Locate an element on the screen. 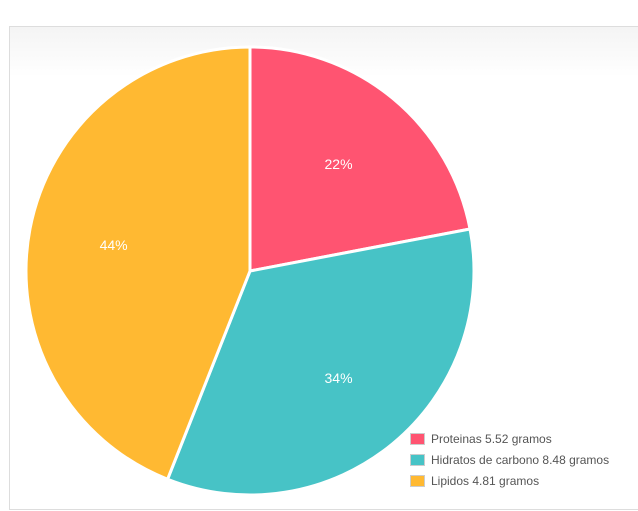 Image resolution: width=638 pixels, height=511 pixels. legend-item: Proteinas 5.52 gramos is located at coordinates (509, 438).